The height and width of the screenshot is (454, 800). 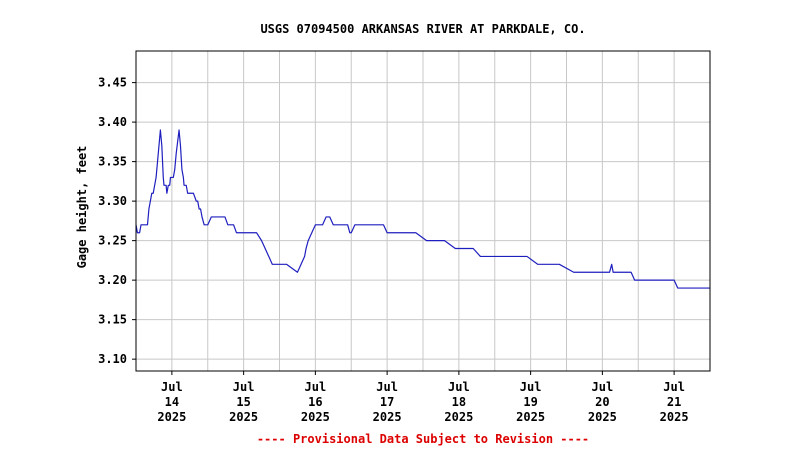 I want to click on y-tick-label: 3.35, so click(x=112, y=162).